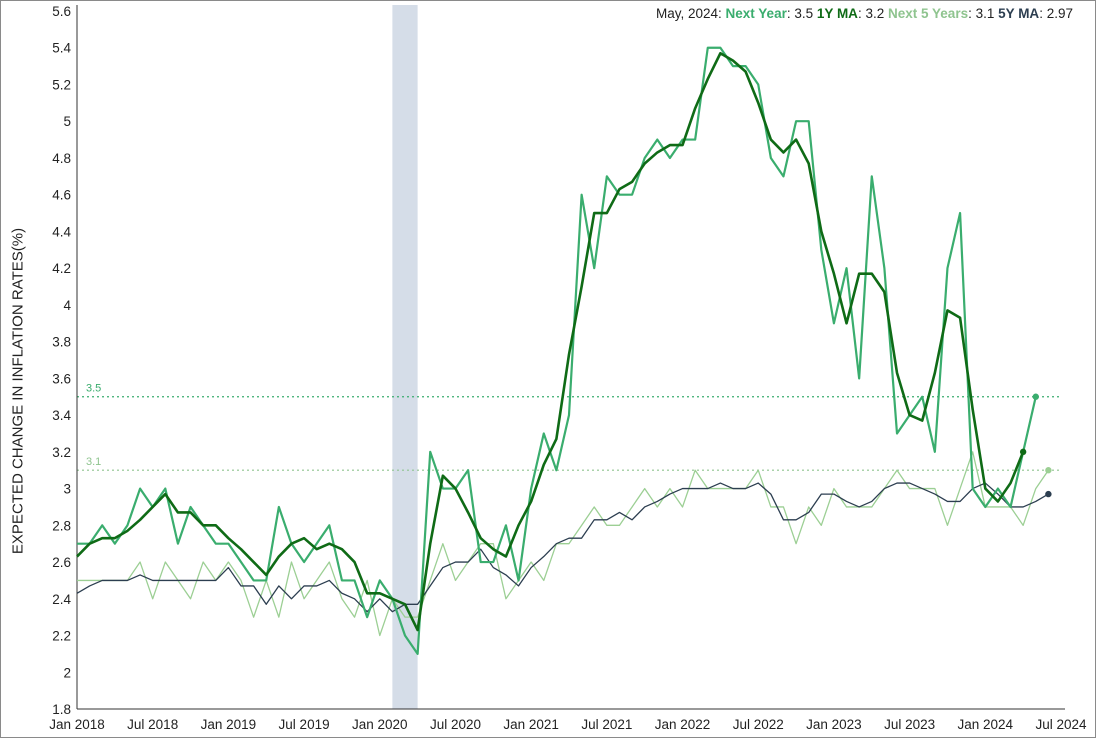 This screenshot has height=738, width=1096. Describe the element at coordinates (1059, 13) in the screenshot. I see `readout-5y-ma-value: 2.97` at that location.